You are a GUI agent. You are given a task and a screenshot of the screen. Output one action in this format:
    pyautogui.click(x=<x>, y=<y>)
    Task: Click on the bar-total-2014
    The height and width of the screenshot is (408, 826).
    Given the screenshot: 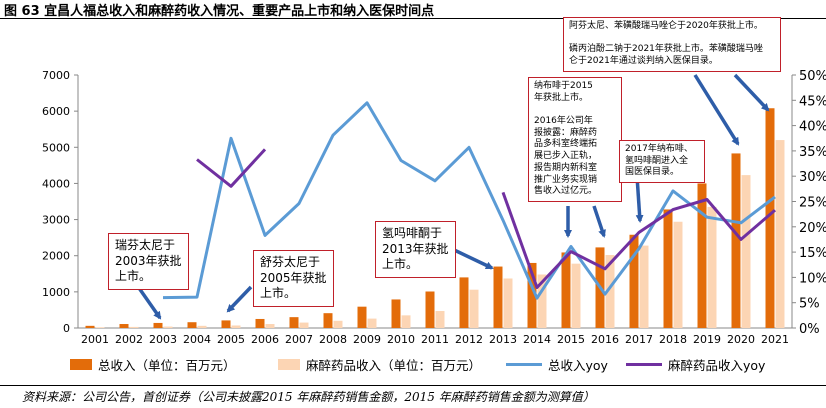 What is the action you would take?
    pyautogui.click(x=532, y=295)
    